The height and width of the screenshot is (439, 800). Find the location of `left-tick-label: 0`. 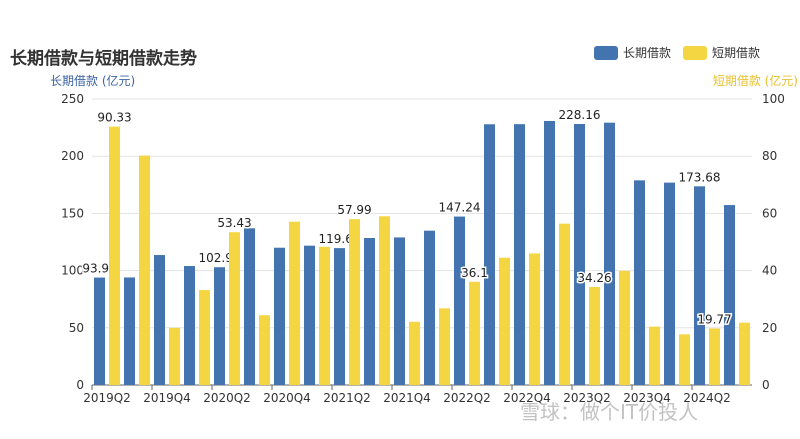

left-tick-label: 0 is located at coordinates (80, 385).